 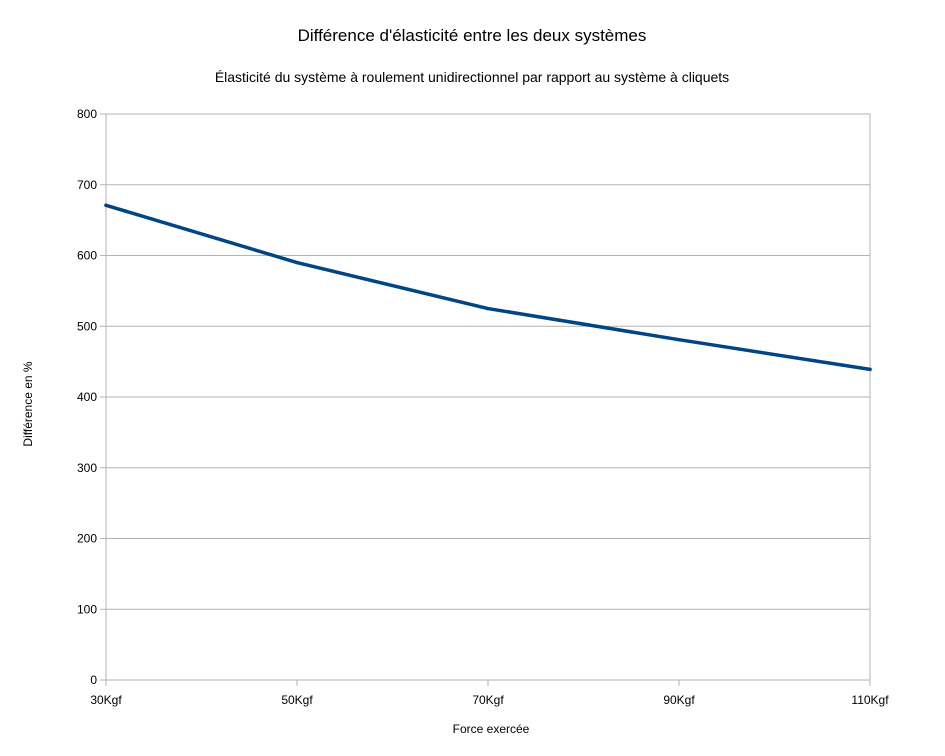 I want to click on y-tick-label: 600, so click(x=87, y=256).